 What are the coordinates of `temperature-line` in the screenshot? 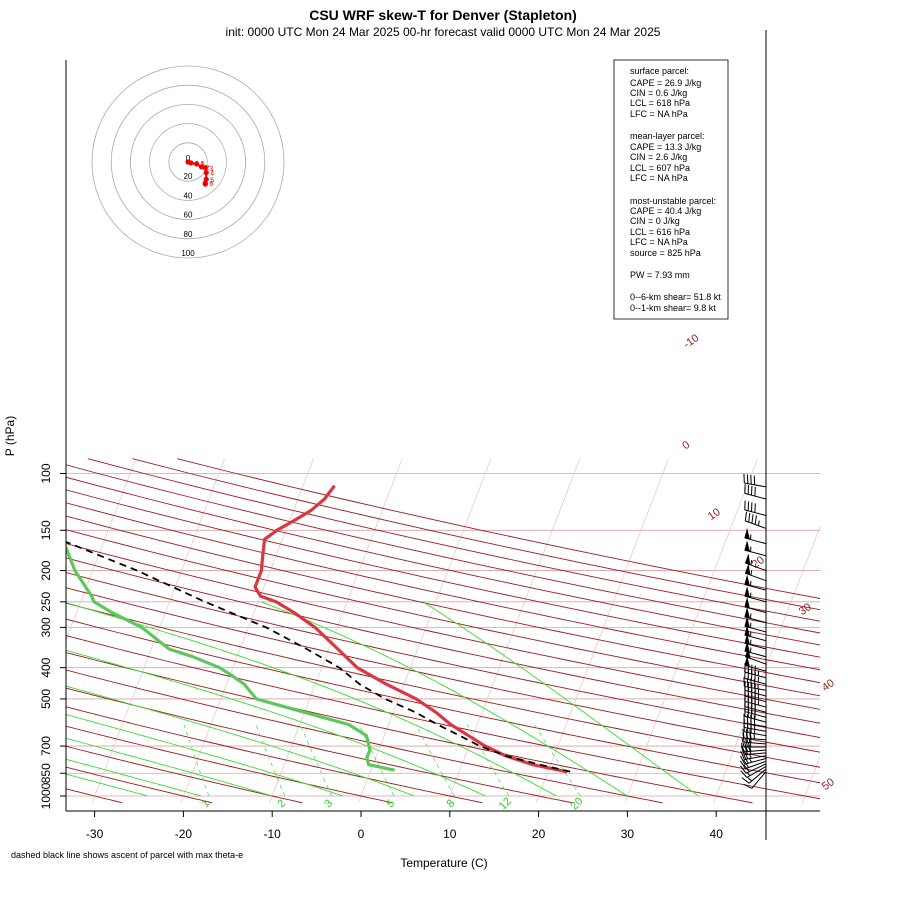 It's located at (410, 629).